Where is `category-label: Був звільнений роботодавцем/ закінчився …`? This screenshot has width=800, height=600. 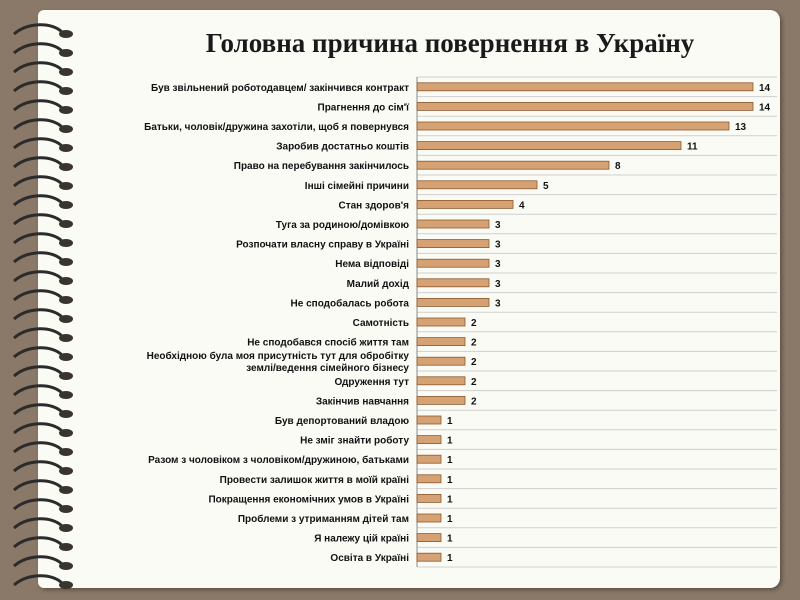 category-label: Був звільнений роботодавцем/ закінчився … is located at coordinates (280, 88).